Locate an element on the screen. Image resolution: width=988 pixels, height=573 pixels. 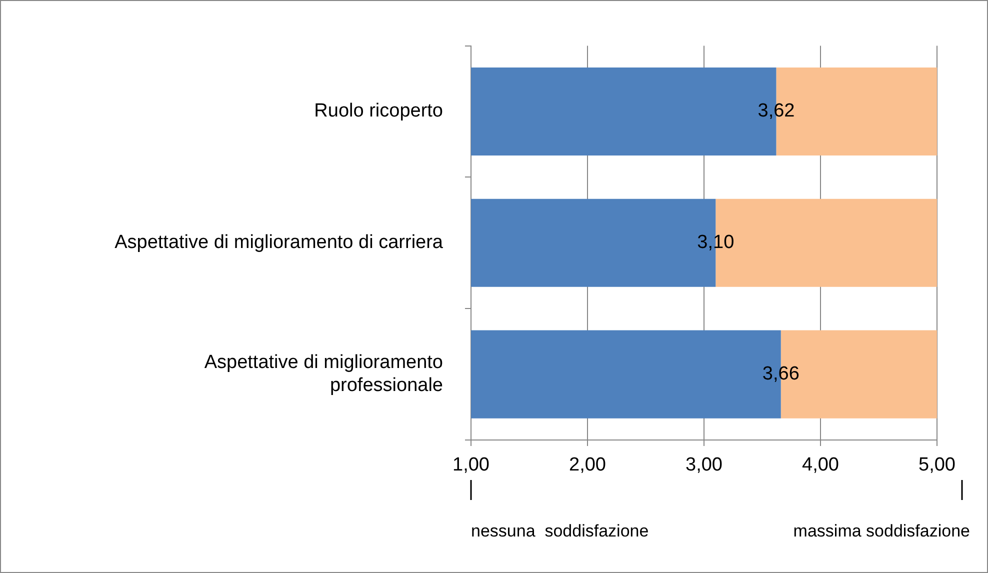
x-tick-label: 5,00 is located at coordinates (937, 465).